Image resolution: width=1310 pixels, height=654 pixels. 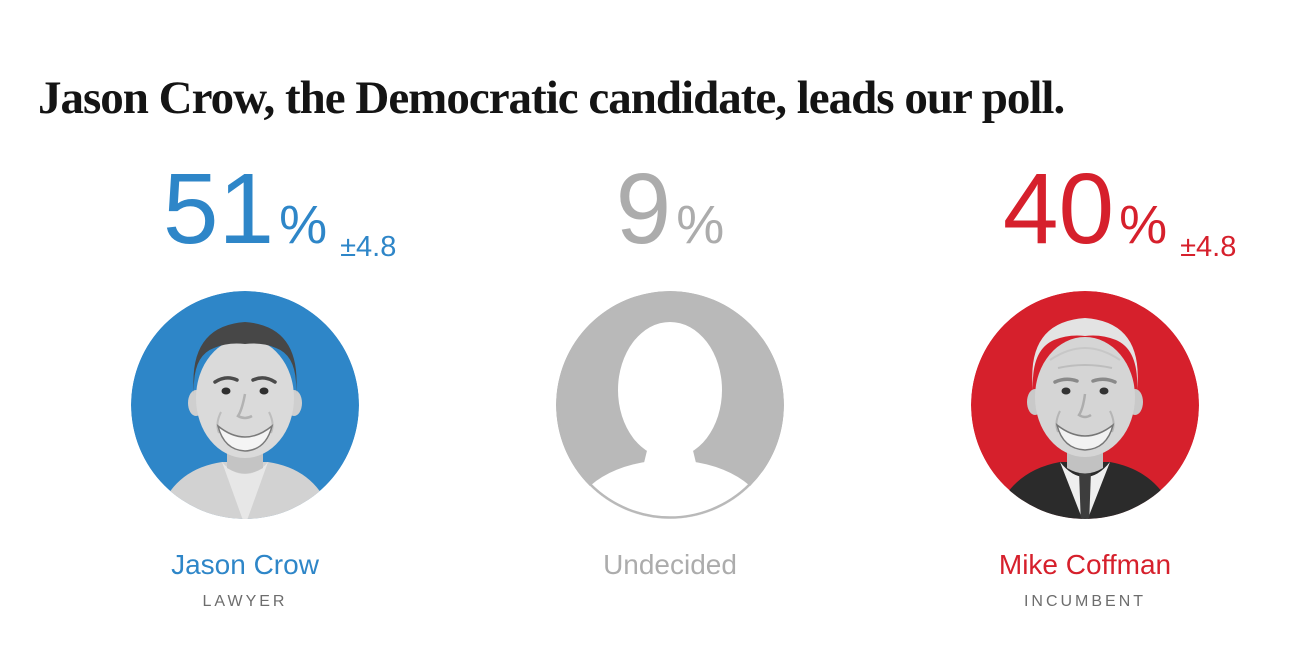 I want to click on percentage-group: 9%, so click(x=670, y=210).